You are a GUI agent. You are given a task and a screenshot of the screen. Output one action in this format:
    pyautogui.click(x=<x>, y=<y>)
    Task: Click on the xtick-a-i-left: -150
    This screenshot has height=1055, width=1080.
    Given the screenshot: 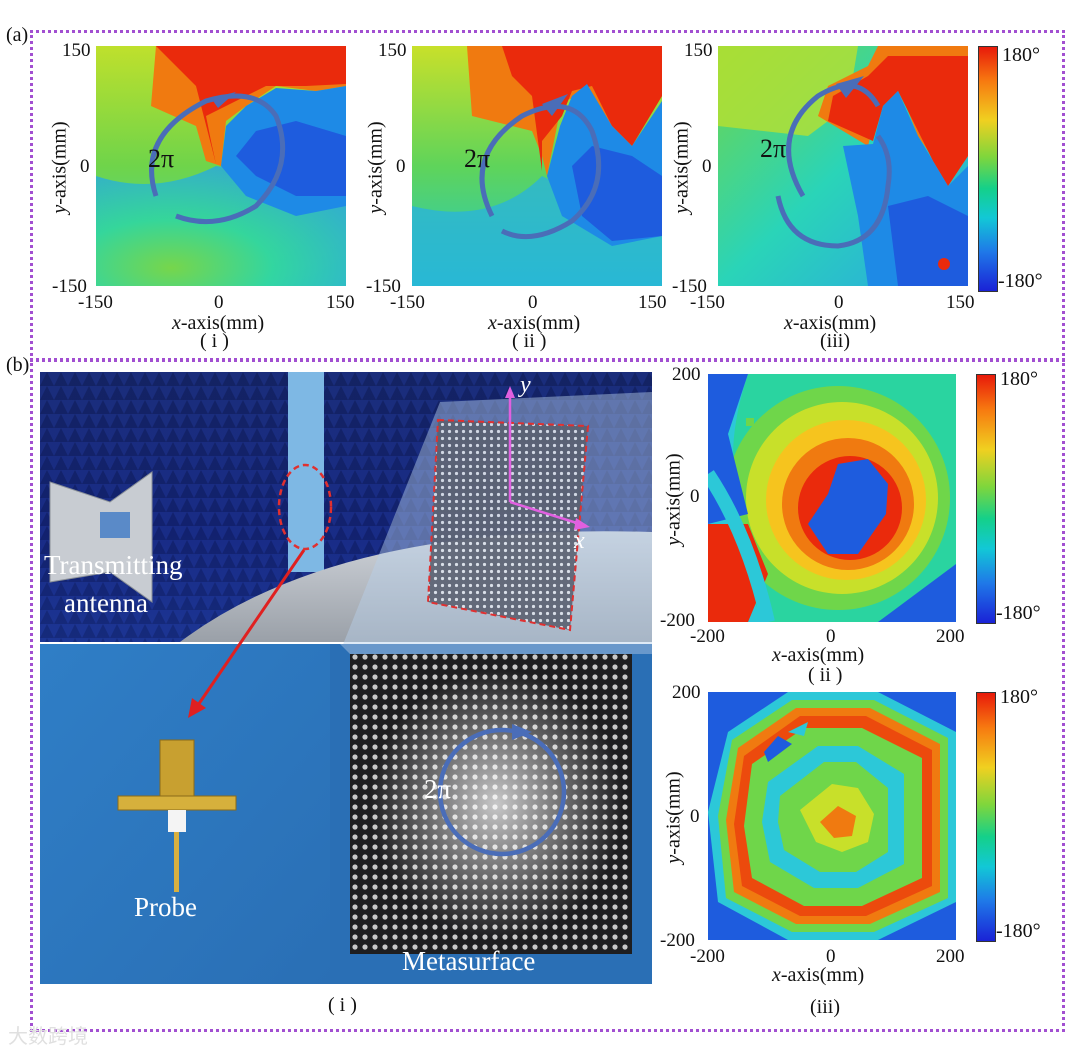 What is the action you would take?
    pyautogui.click(x=95, y=302)
    